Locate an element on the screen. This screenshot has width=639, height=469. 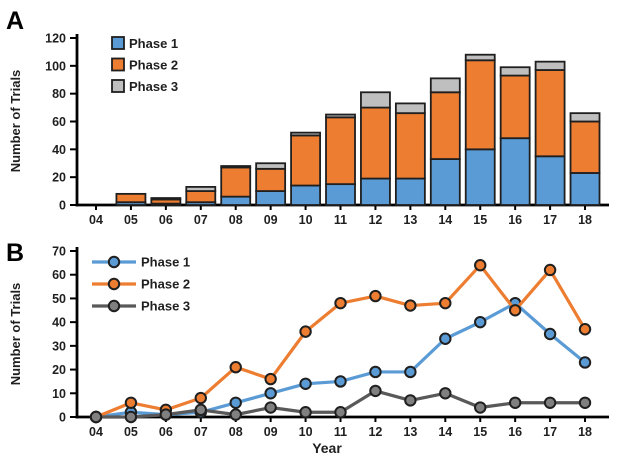
x-tick-label: 18 is located at coordinates (585, 432).